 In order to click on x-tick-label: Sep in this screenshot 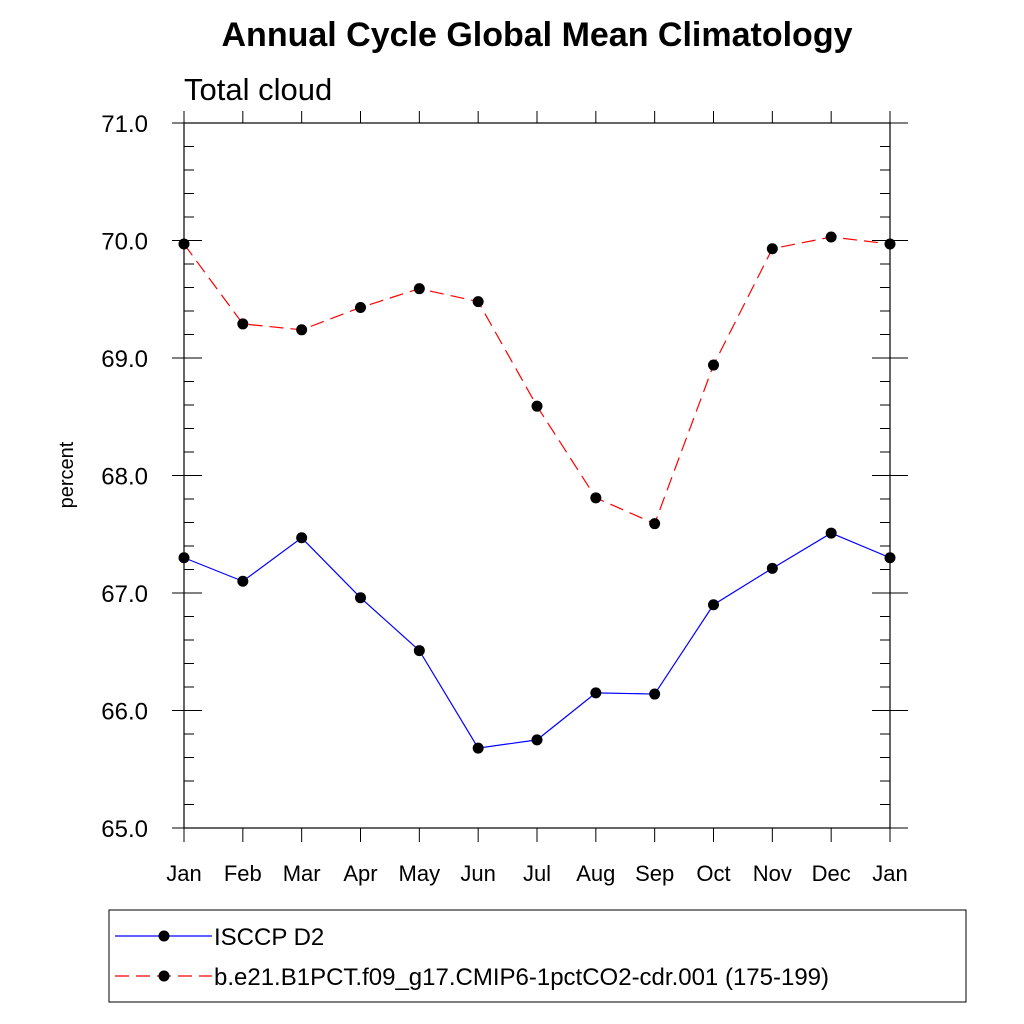, I will do `click(654, 873)`.